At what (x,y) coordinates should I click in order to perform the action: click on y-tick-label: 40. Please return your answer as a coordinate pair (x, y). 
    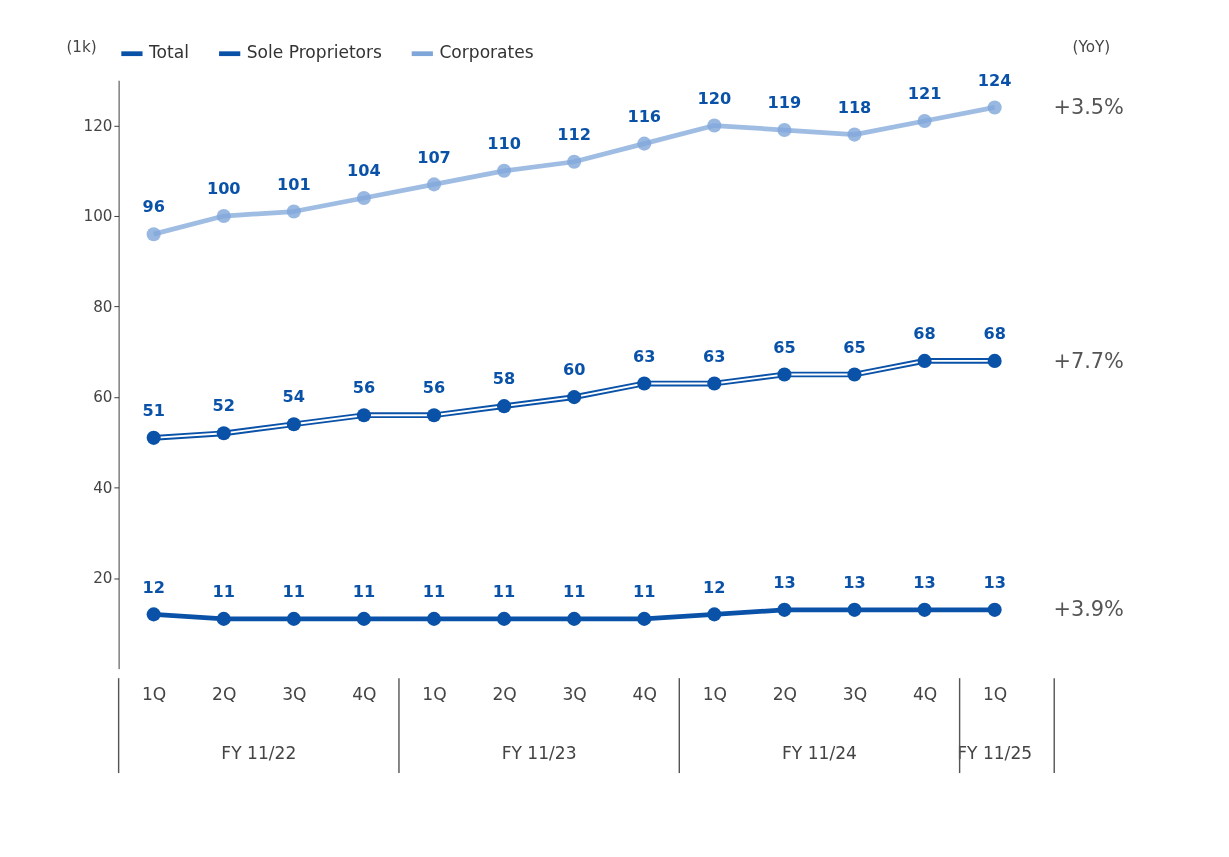
    Looking at the image, I should click on (103, 487).